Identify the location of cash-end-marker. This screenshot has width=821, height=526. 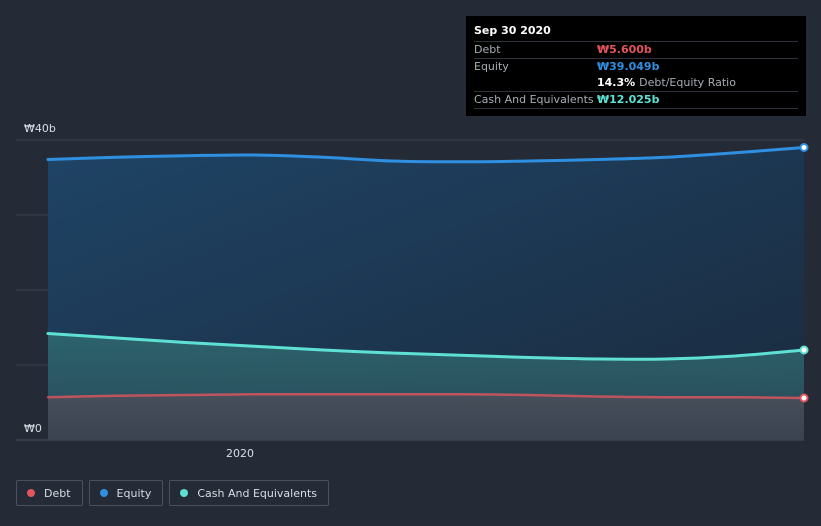
(804, 350).